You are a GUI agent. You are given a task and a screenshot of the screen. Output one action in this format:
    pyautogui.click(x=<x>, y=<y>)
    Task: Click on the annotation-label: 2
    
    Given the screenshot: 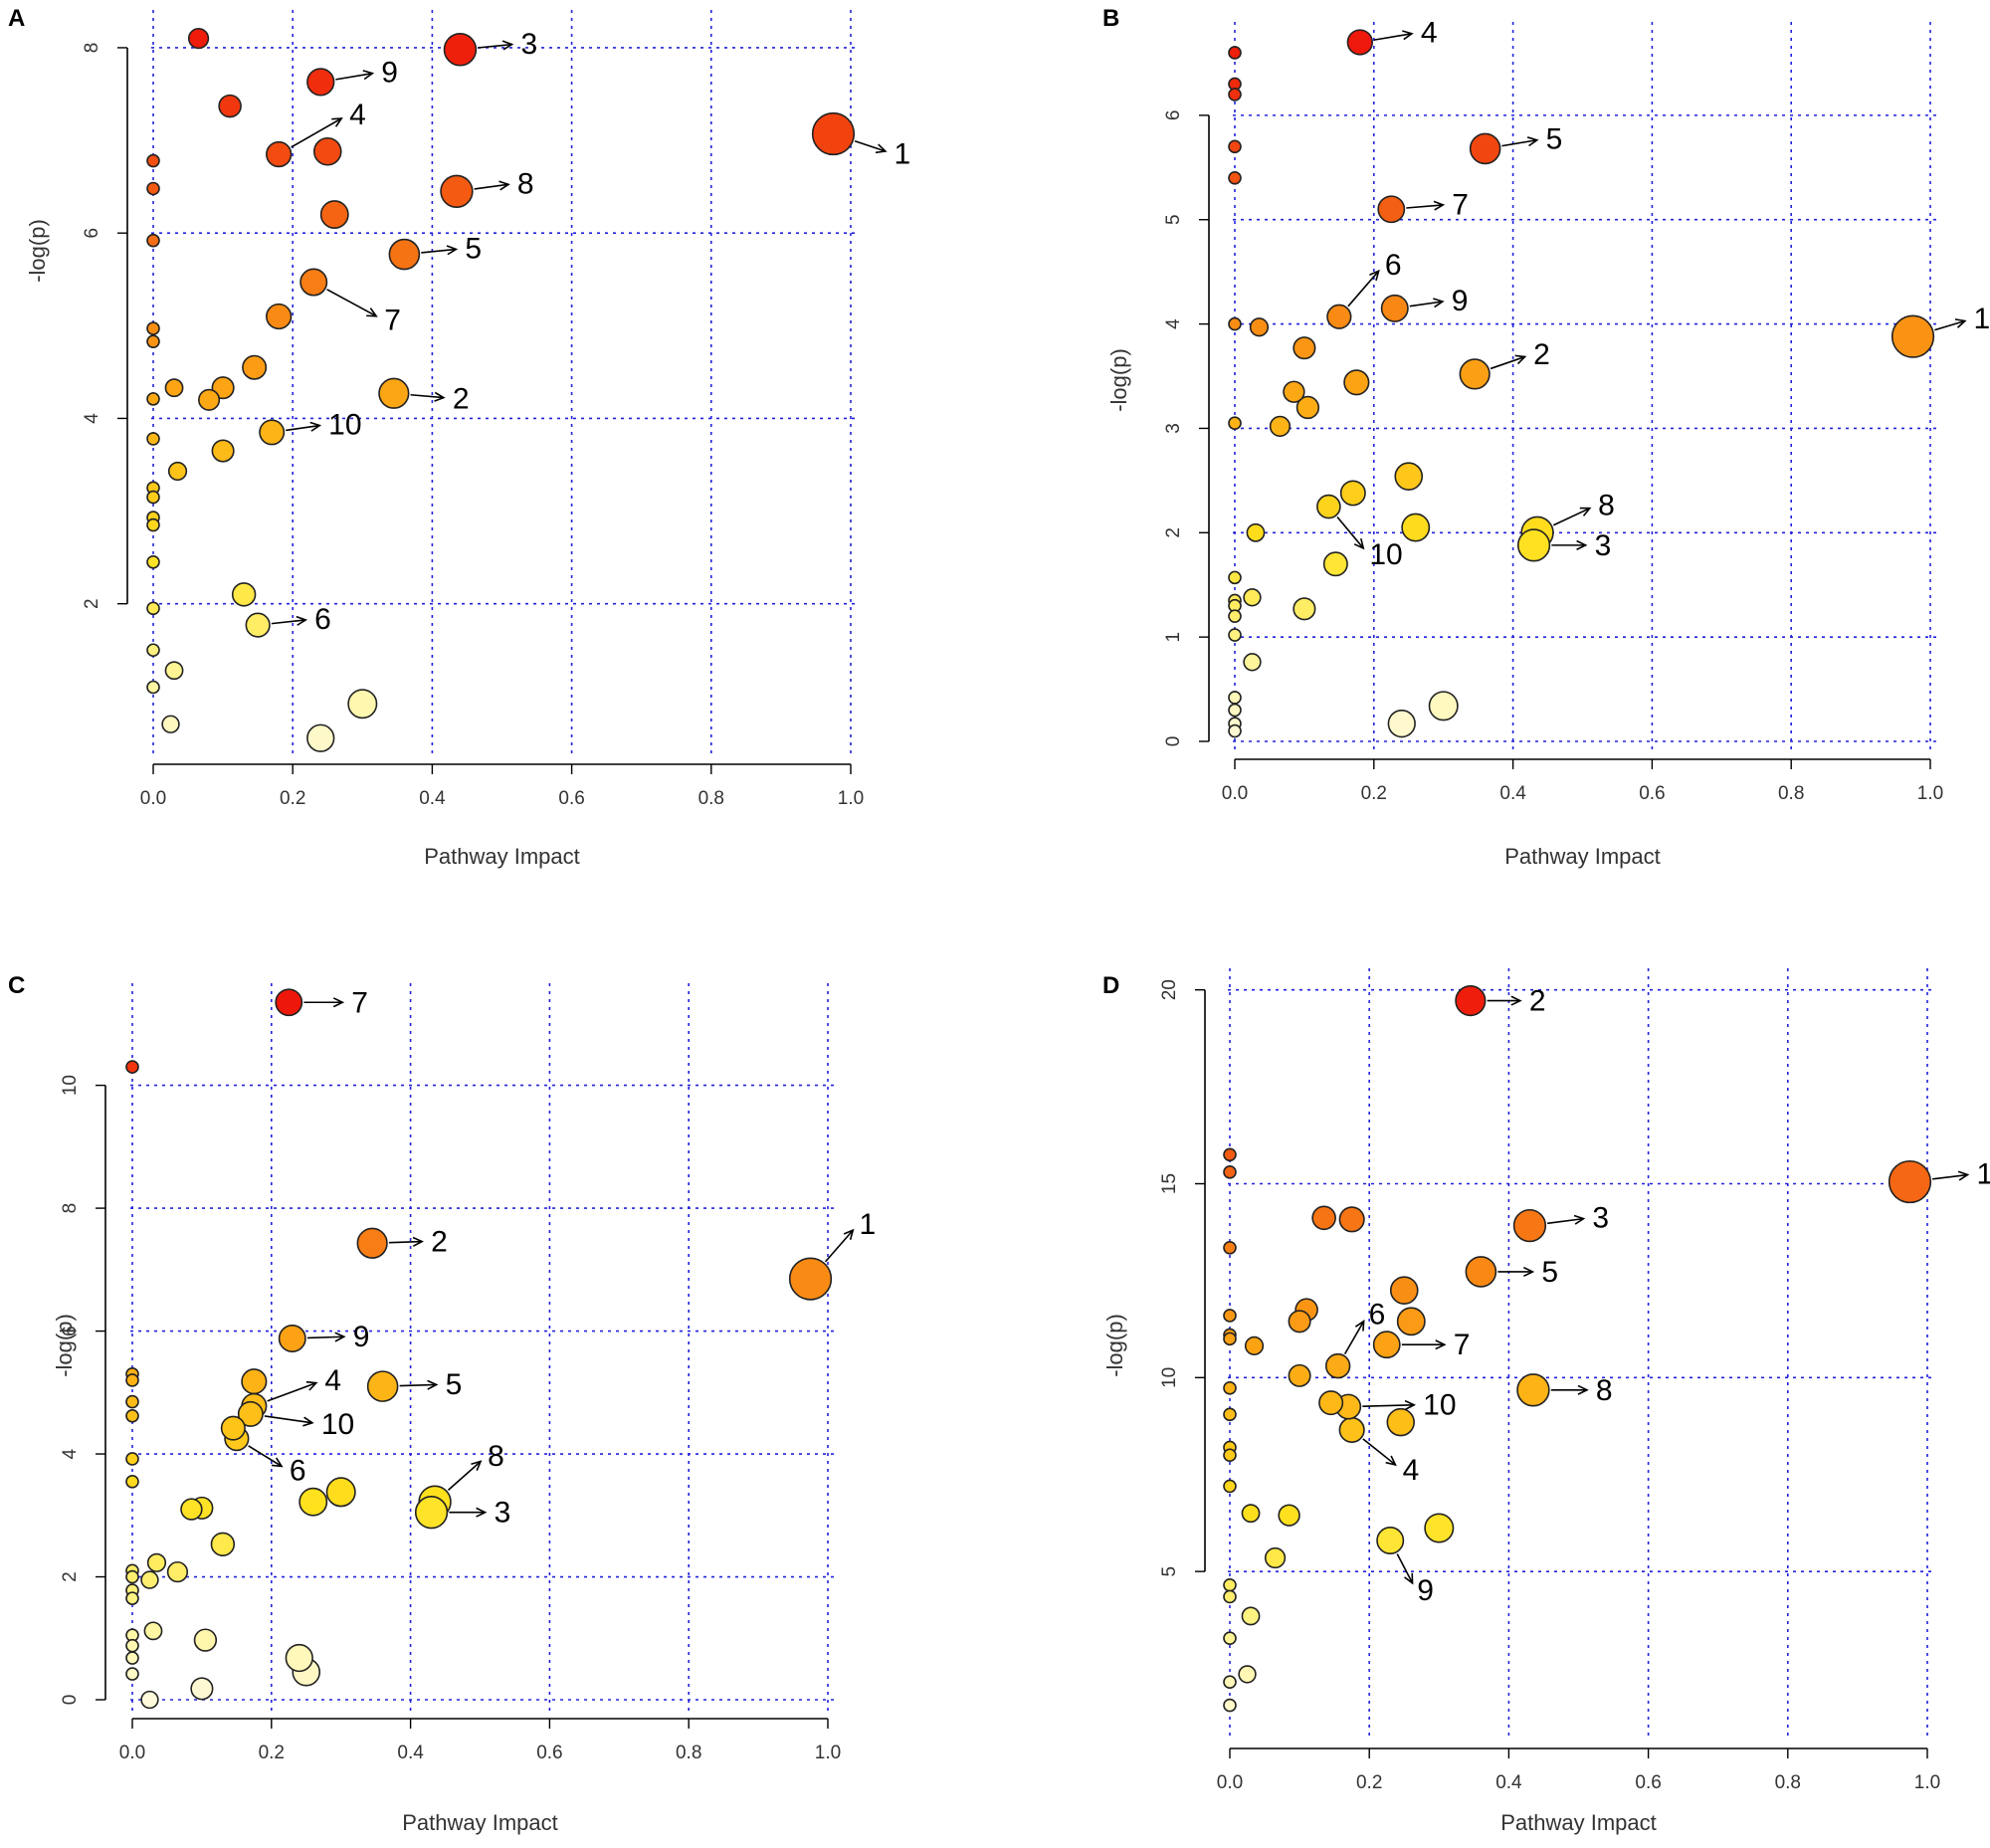 What is the action you would take?
    pyautogui.click(x=461, y=398)
    